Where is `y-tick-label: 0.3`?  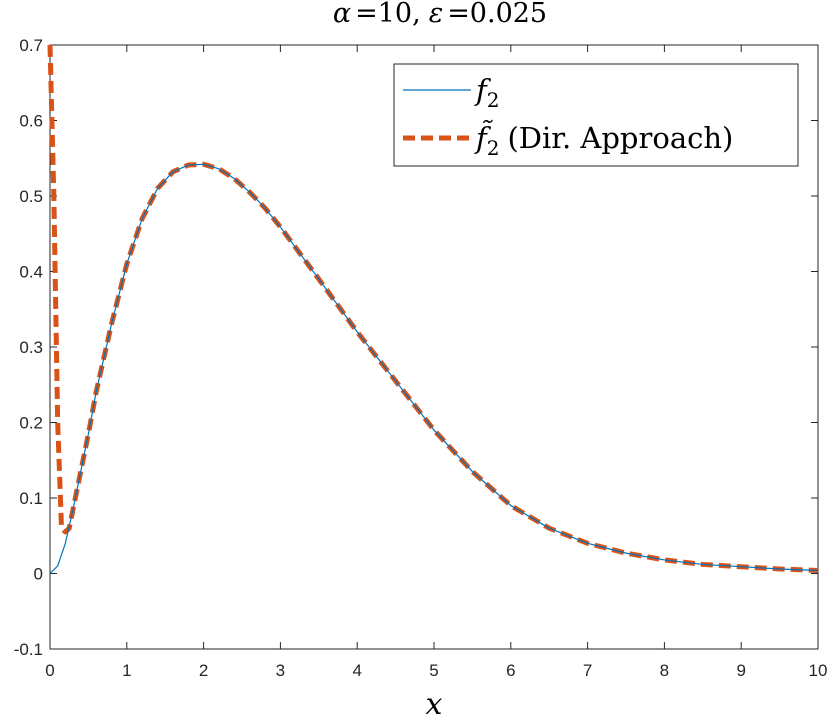 y-tick-label: 0.3 is located at coordinates (31, 347).